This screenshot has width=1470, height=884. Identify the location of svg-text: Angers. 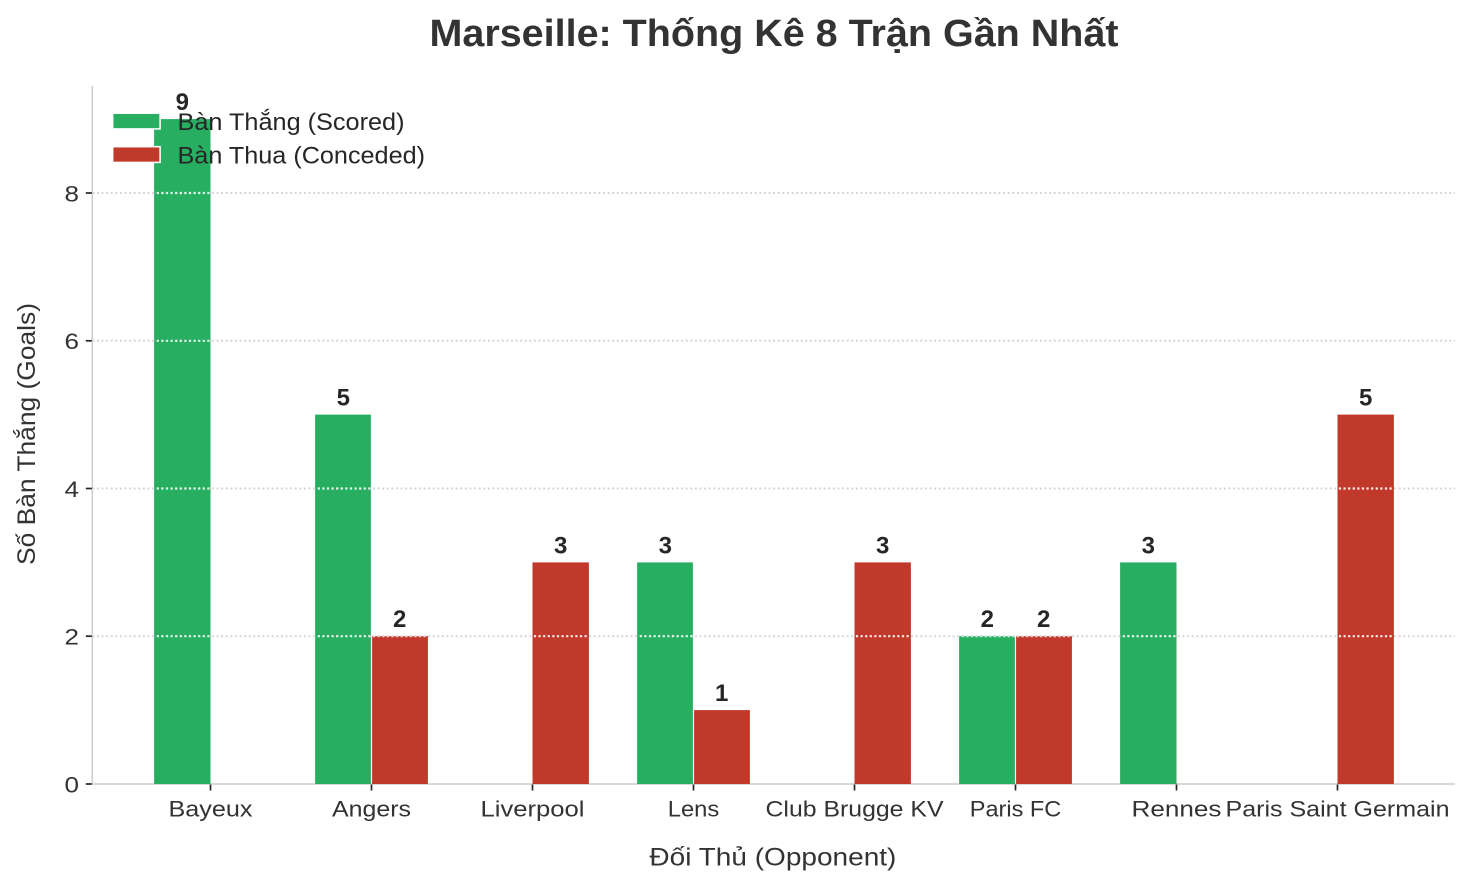
(371, 809).